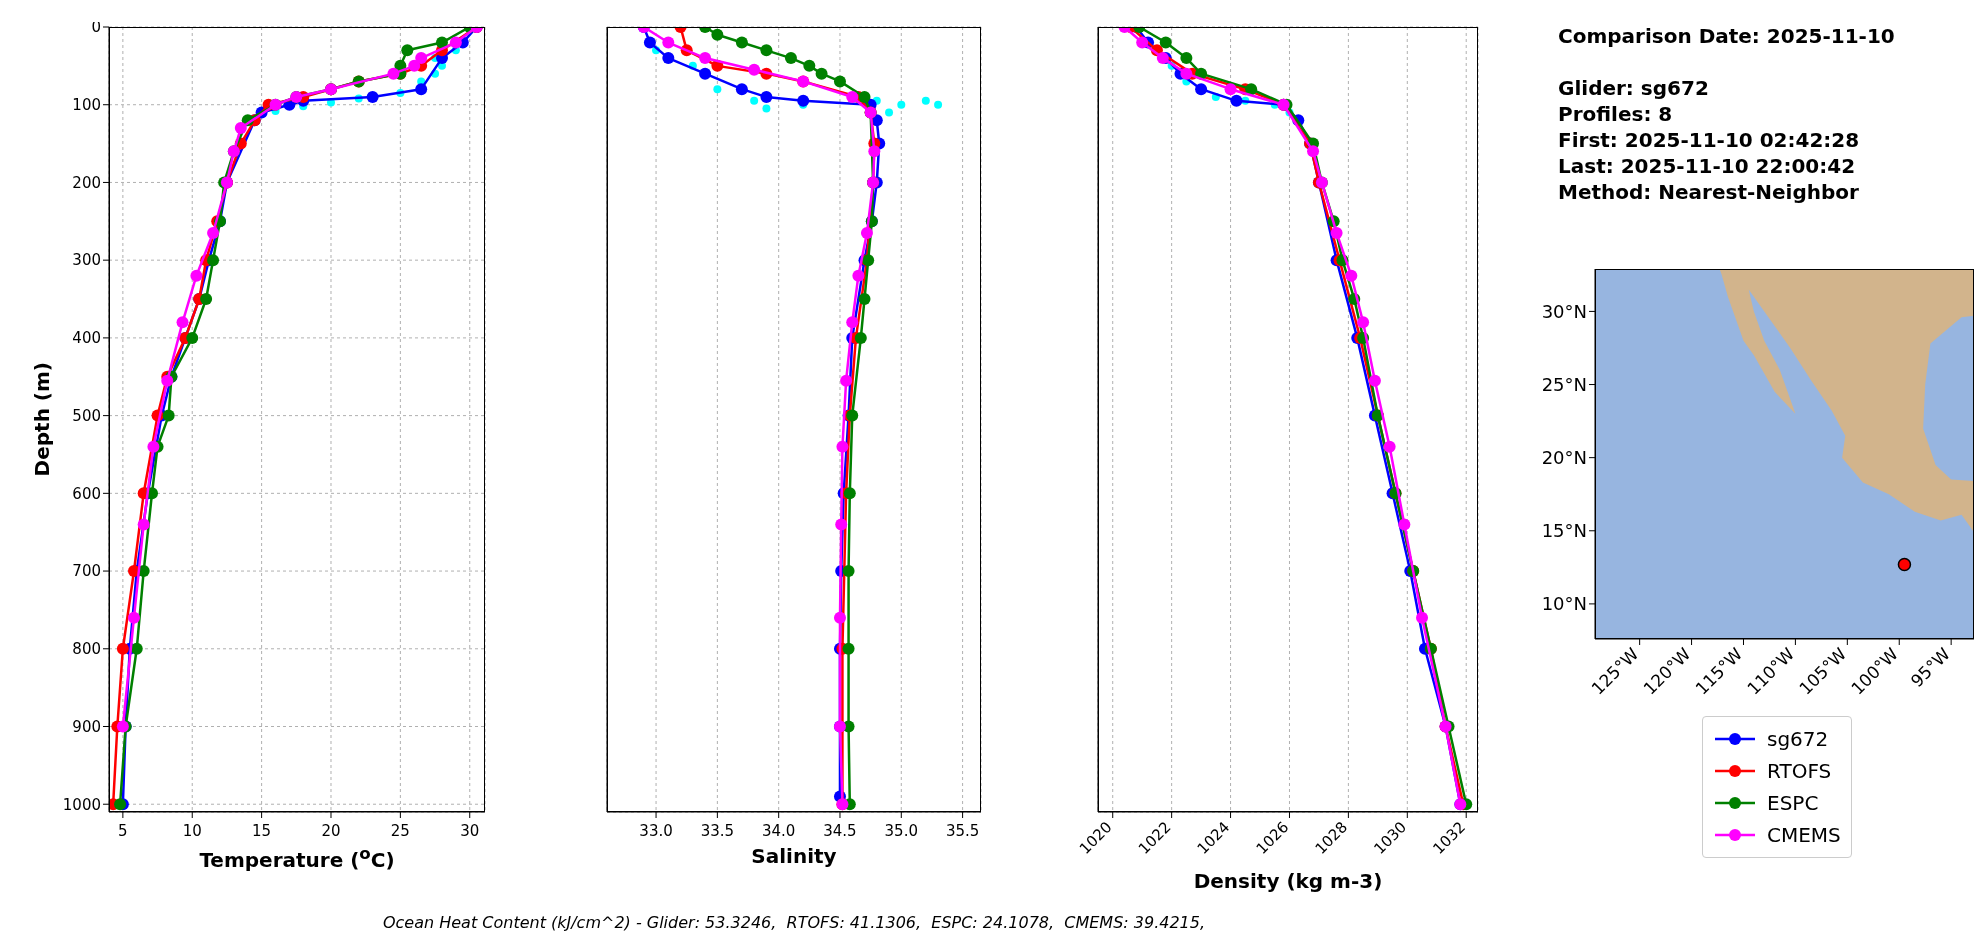 The width and height of the screenshot is (1978, 934). What do you see at coordinates (1616, 114) in the screenshot?
I see `text: Profiles: 8` at bounding box center [1616, 114].